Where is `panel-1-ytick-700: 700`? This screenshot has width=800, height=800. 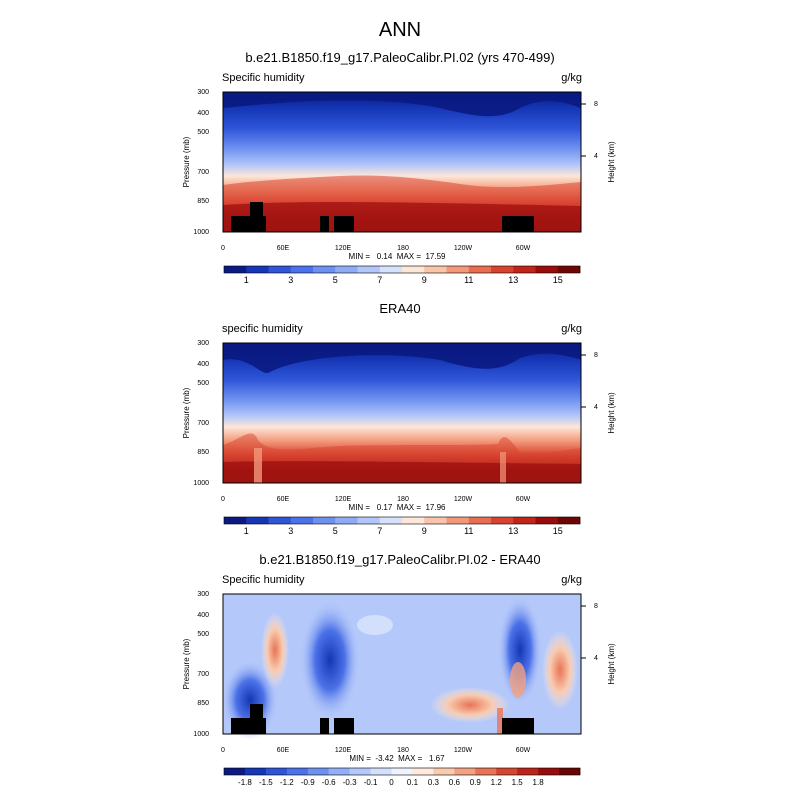
panel-1-ytick-700: 700 is located at coordinates (203, 172).